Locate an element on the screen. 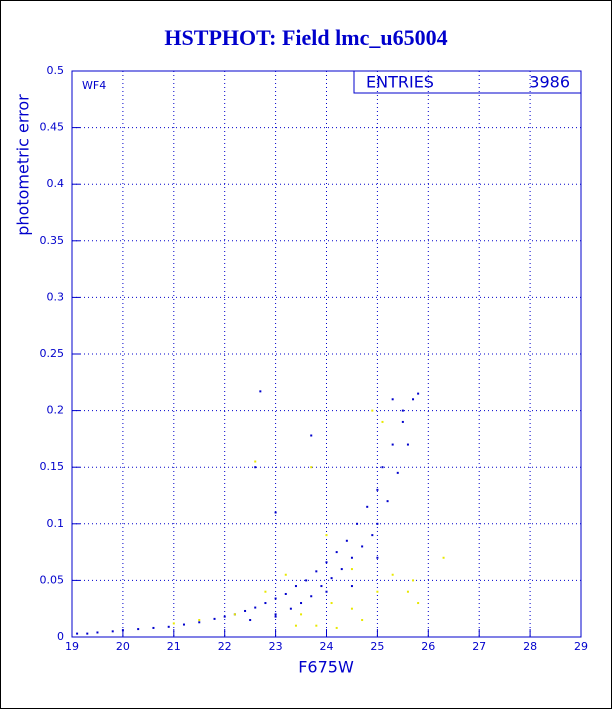 Image resolution: width=612 pixels, height=709 pixels. y-tick-label: 0.05 is located at coordinates (52, 579).